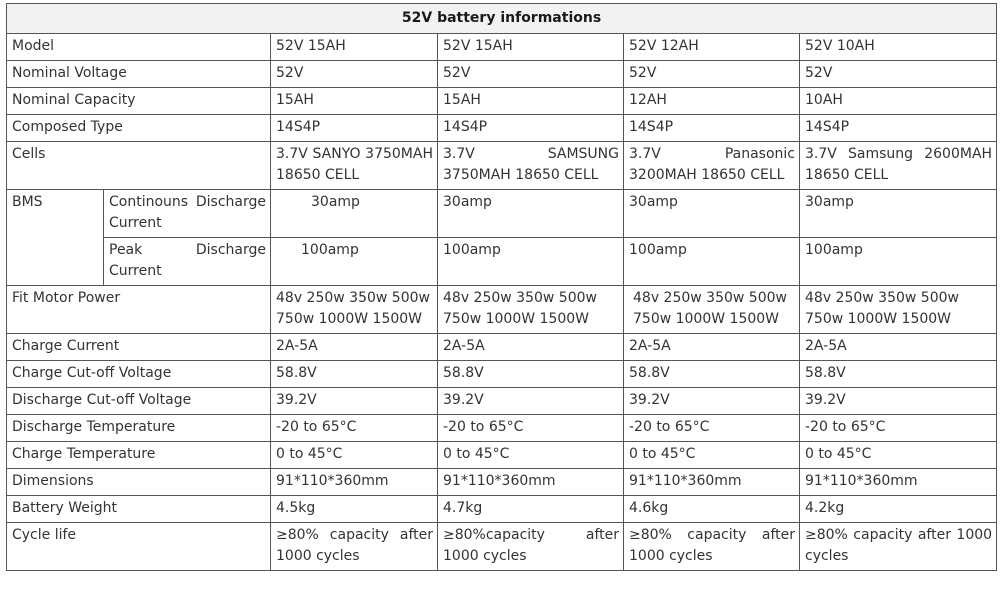 This screenshot has height=600, width=1000. I want to click on table-row-charge-current: Charge Current 2A-5A 2A-5A 2A-5A 2A-5A, so click(502, 347).